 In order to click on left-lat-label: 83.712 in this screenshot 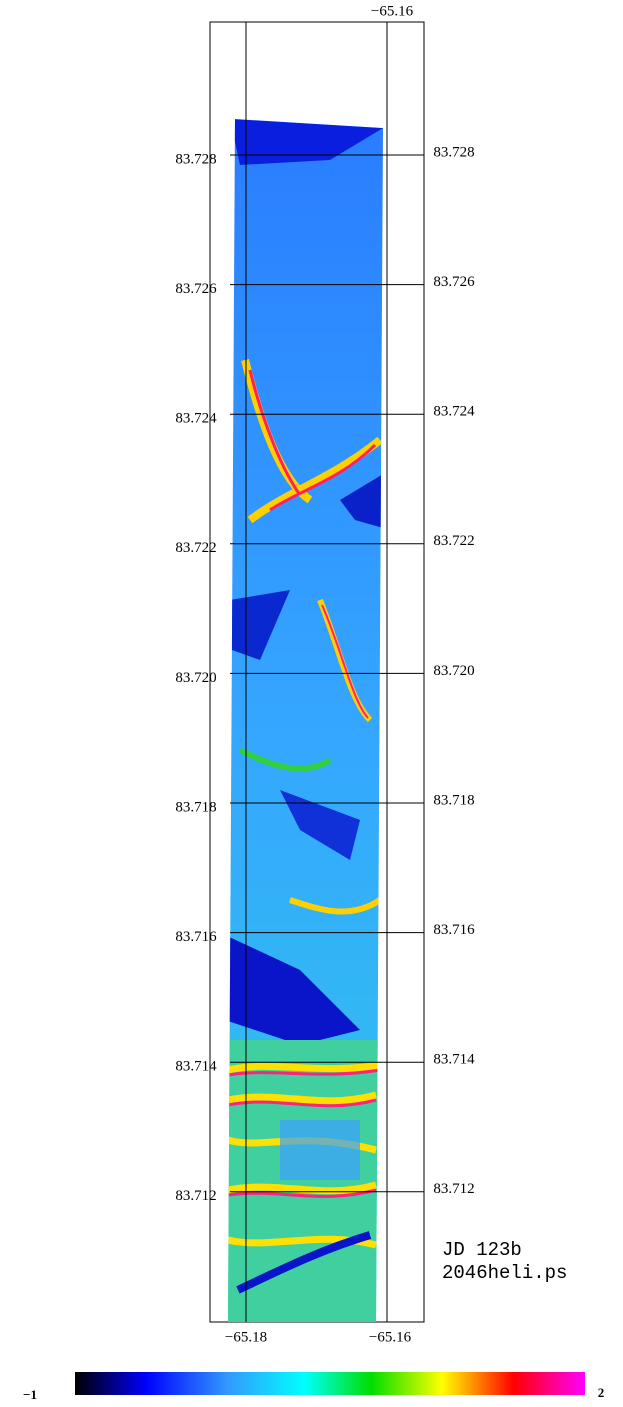, I will do `click(195, 1196)`.